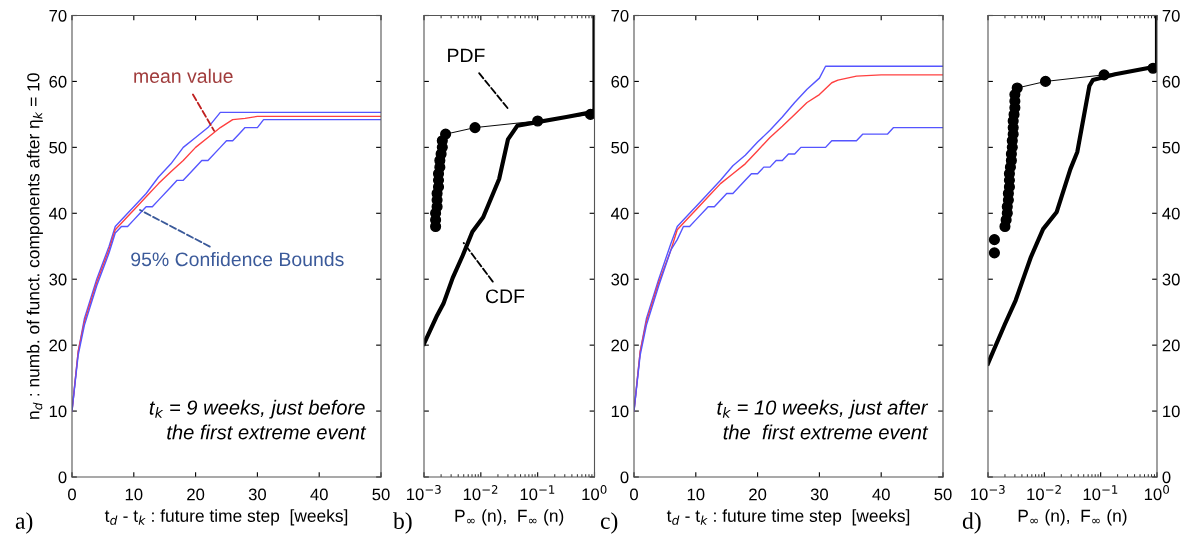  I want to click on annotation: t$_{k}$ = 9 weeks, just before the first extreme event, so click(258, 419).